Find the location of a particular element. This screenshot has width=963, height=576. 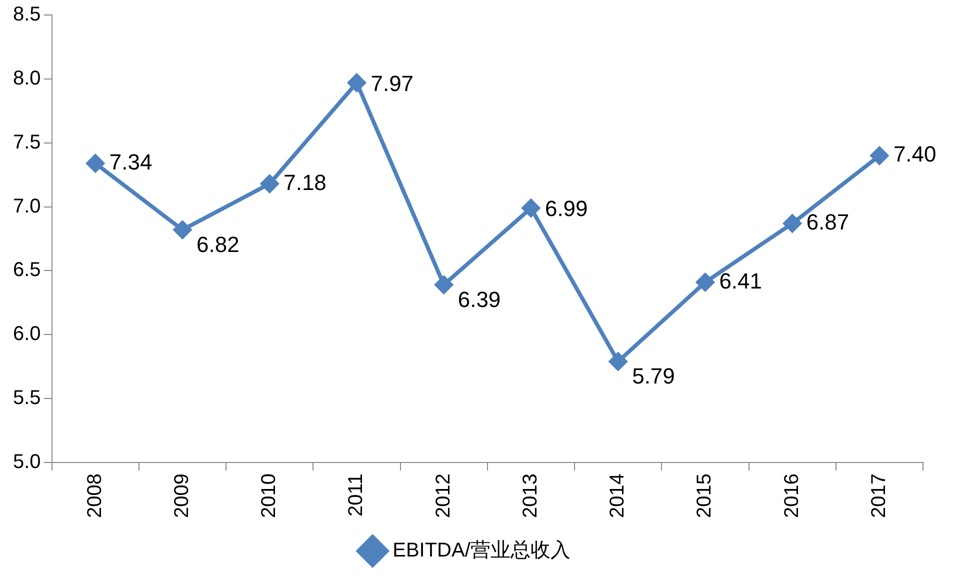

data-label: 7.34 is located at coordinates (130, 161).